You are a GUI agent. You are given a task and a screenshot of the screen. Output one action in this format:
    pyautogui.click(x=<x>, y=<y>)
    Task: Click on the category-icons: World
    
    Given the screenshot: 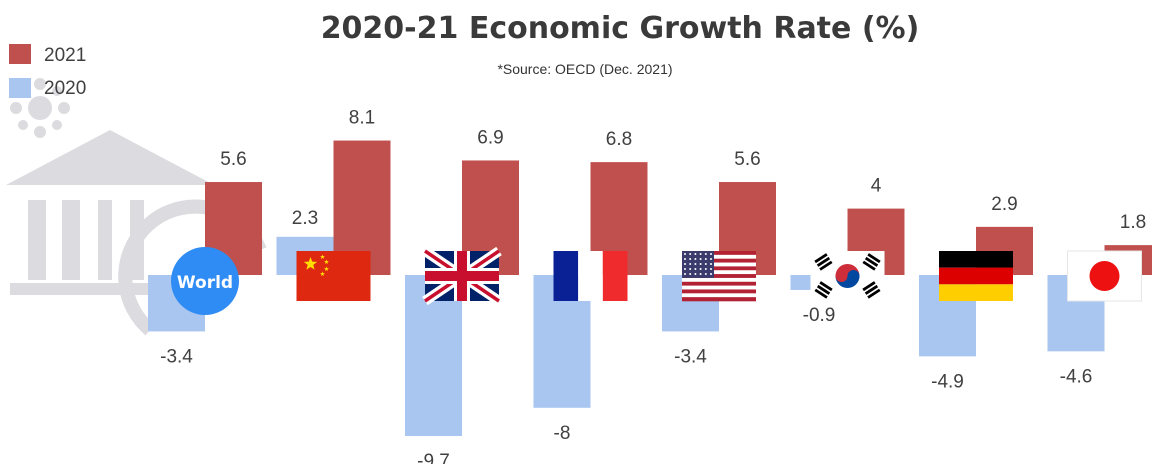 What is the action you would take?
    pyautogui.click(x=656, y=280)
    